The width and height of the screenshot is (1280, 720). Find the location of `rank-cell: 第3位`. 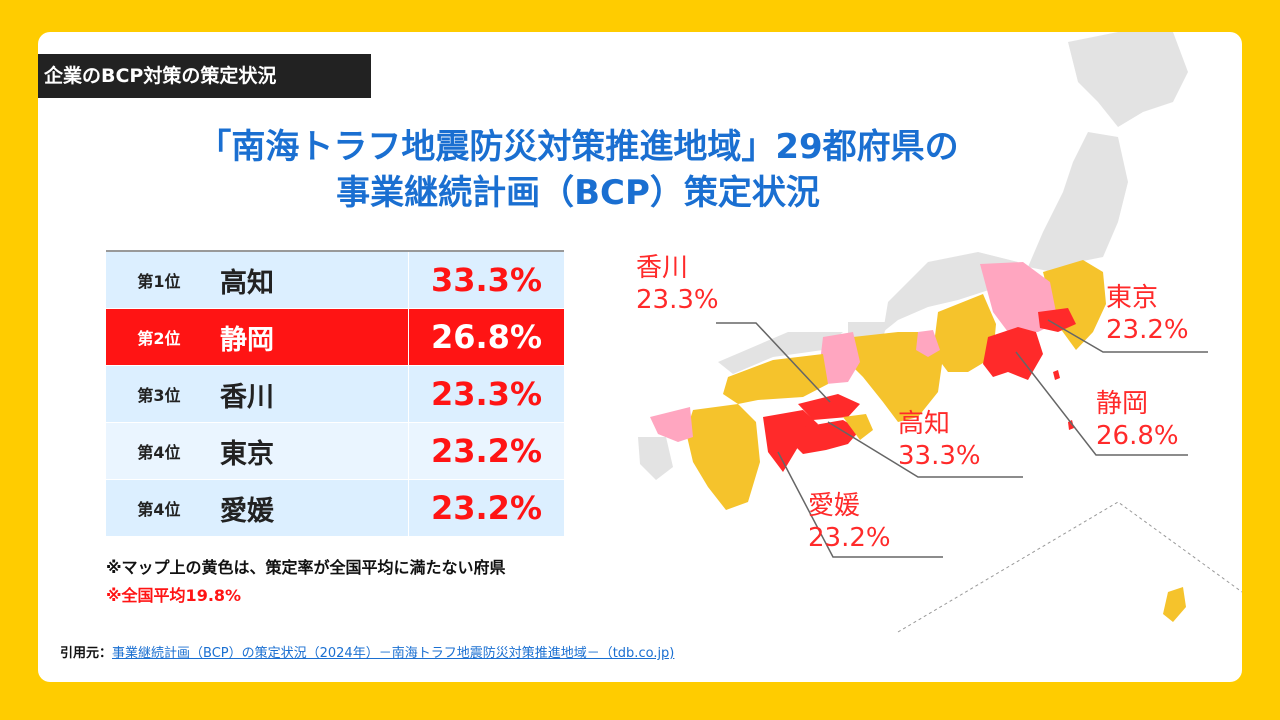

rank-cell: 第3位 is located at coordinates (159, 394).